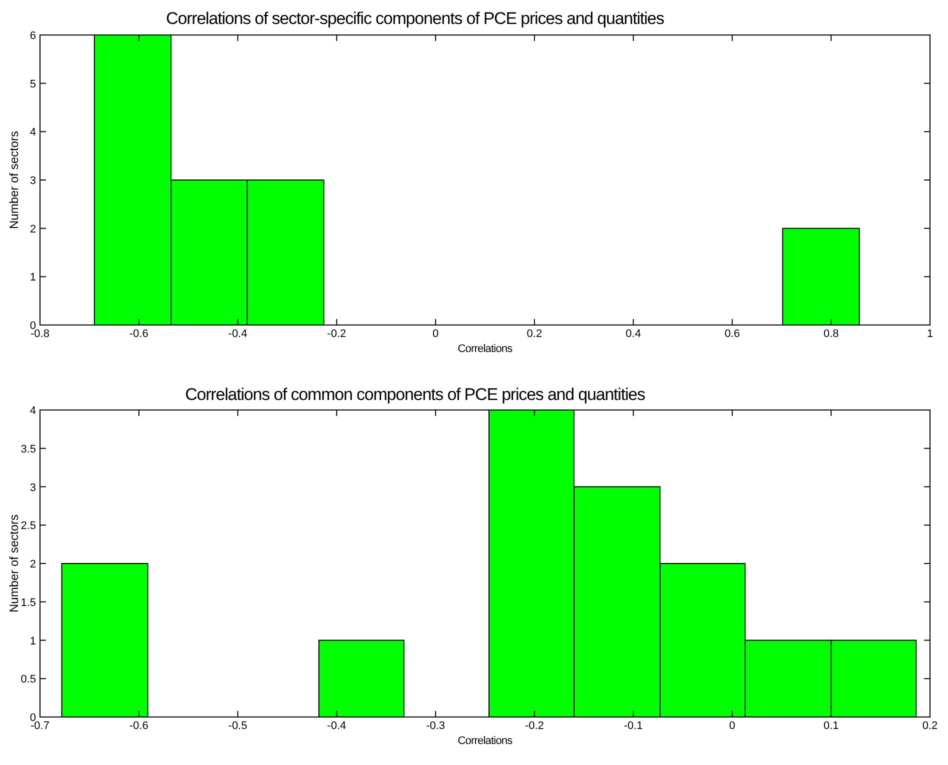 The image size is (948, 765). What do you see at coordinates (436, 726) in the screenshot?
I see `x-tick-label: -0.3` at bounding box center [436, 726].